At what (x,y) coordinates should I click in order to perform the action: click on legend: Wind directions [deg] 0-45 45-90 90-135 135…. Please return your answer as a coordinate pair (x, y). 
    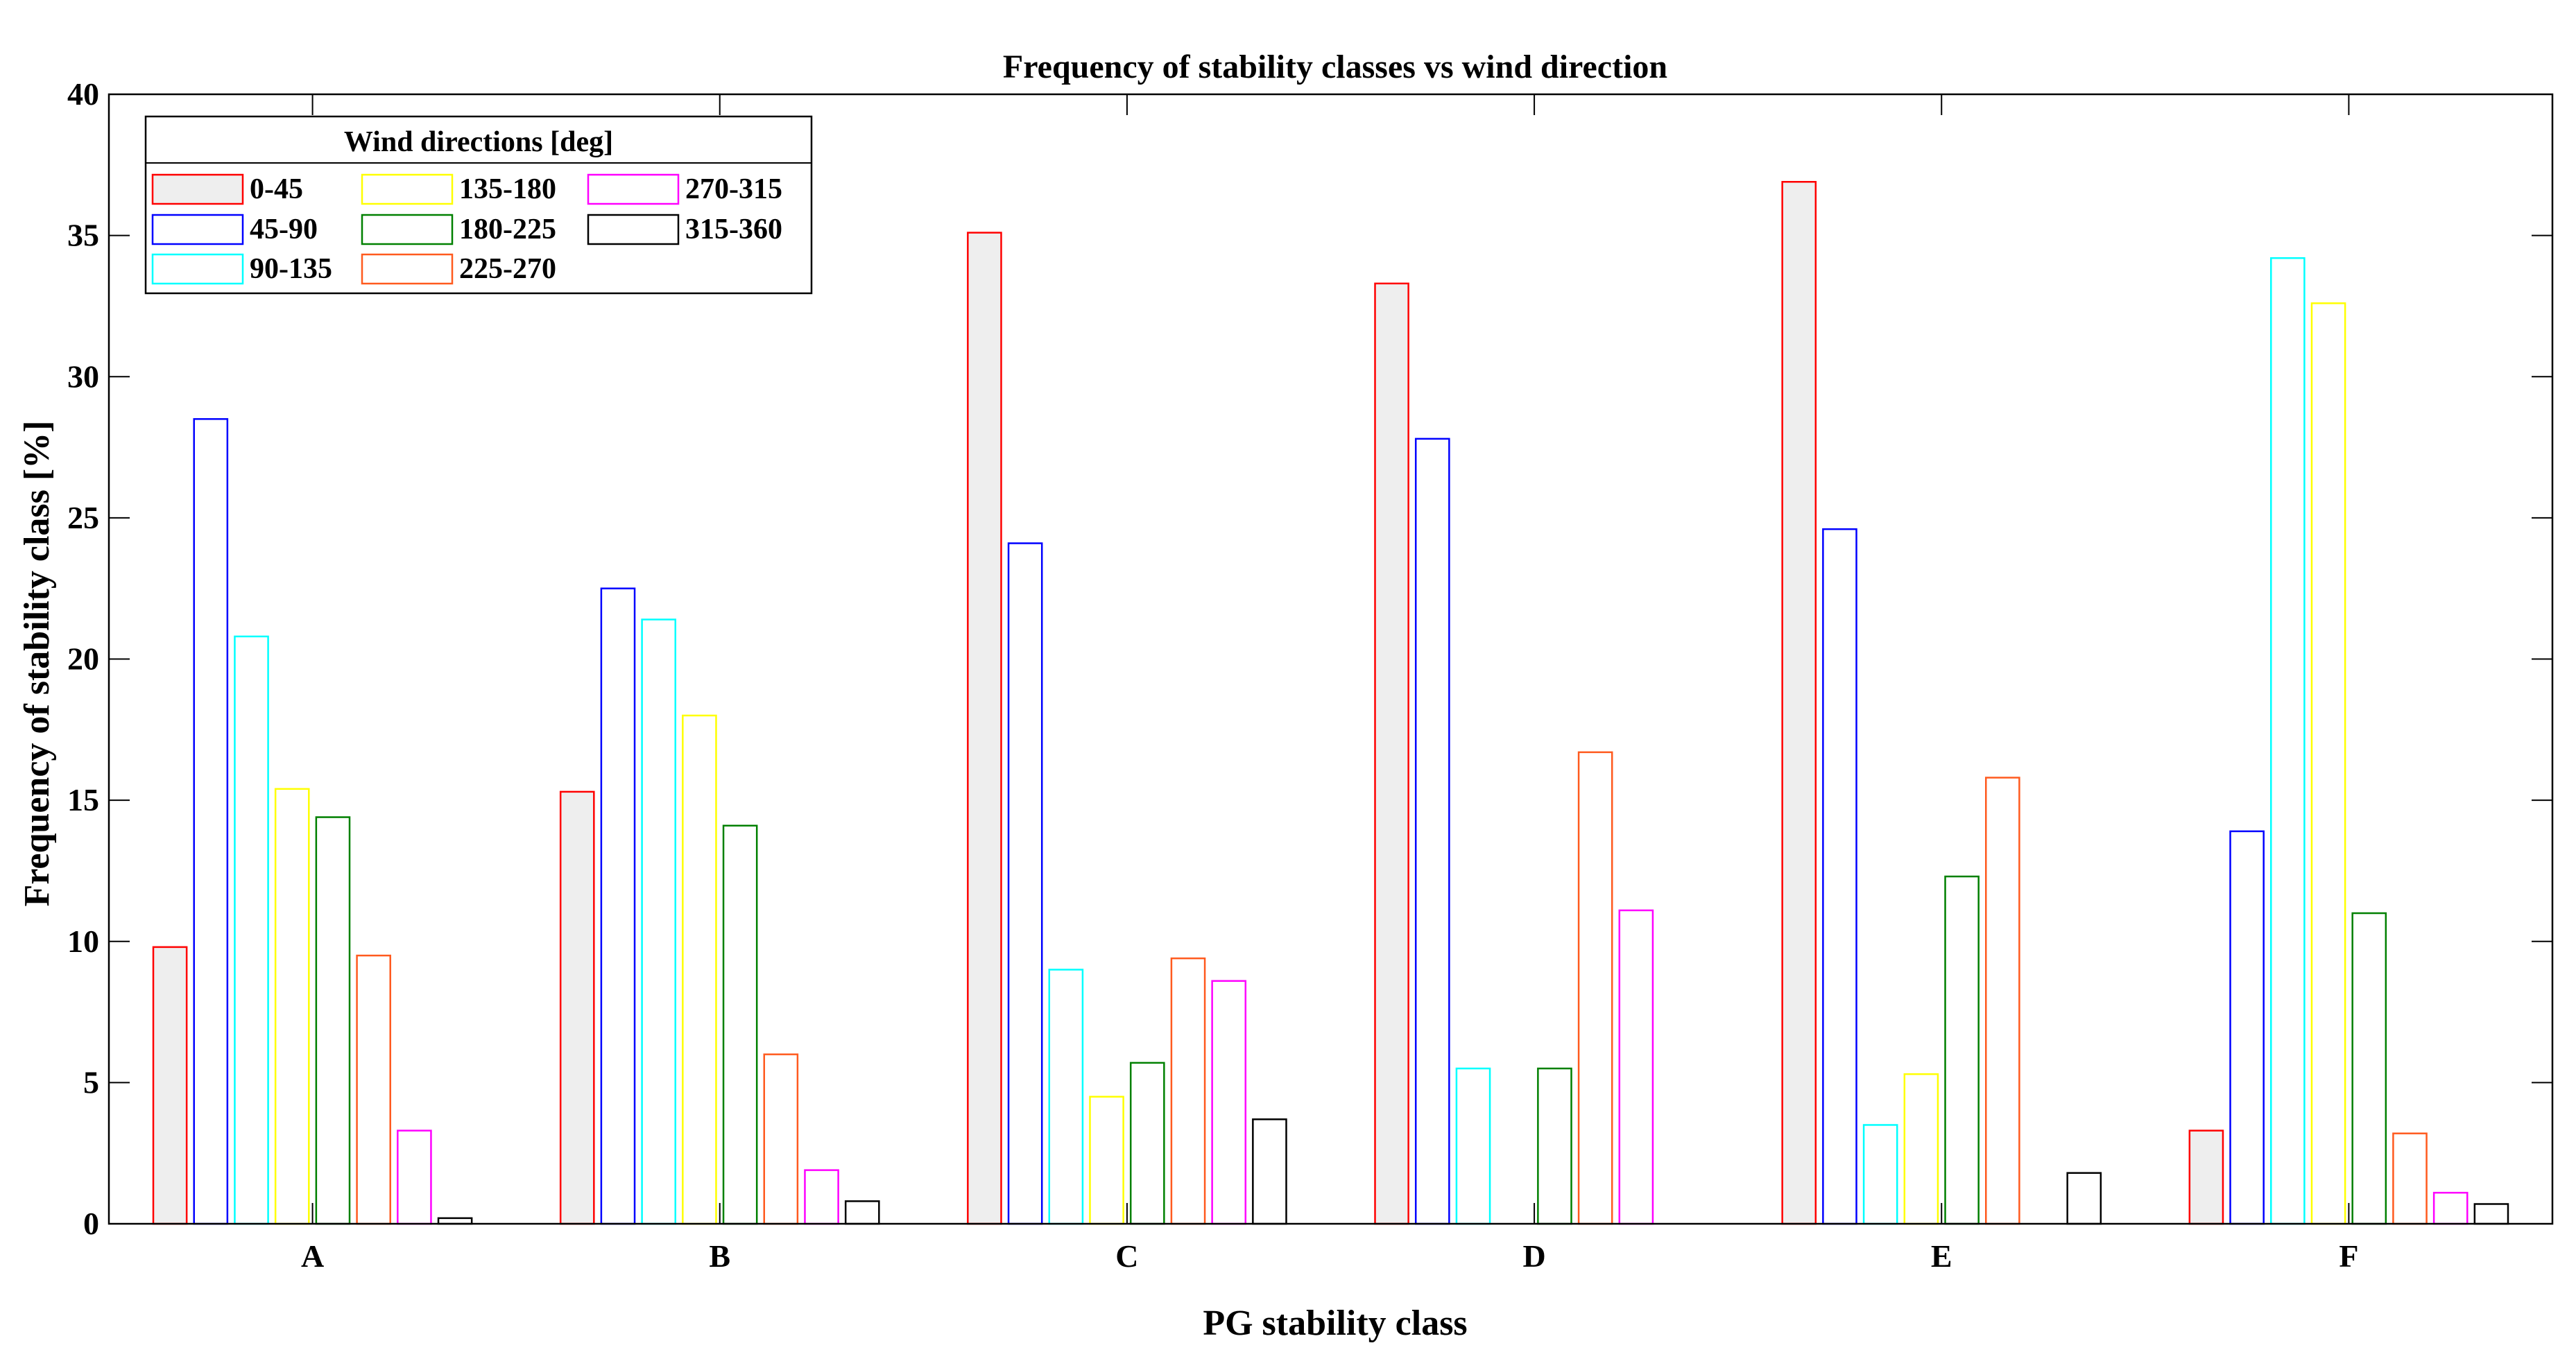
    Looking at the image, I should click on (478, 205).